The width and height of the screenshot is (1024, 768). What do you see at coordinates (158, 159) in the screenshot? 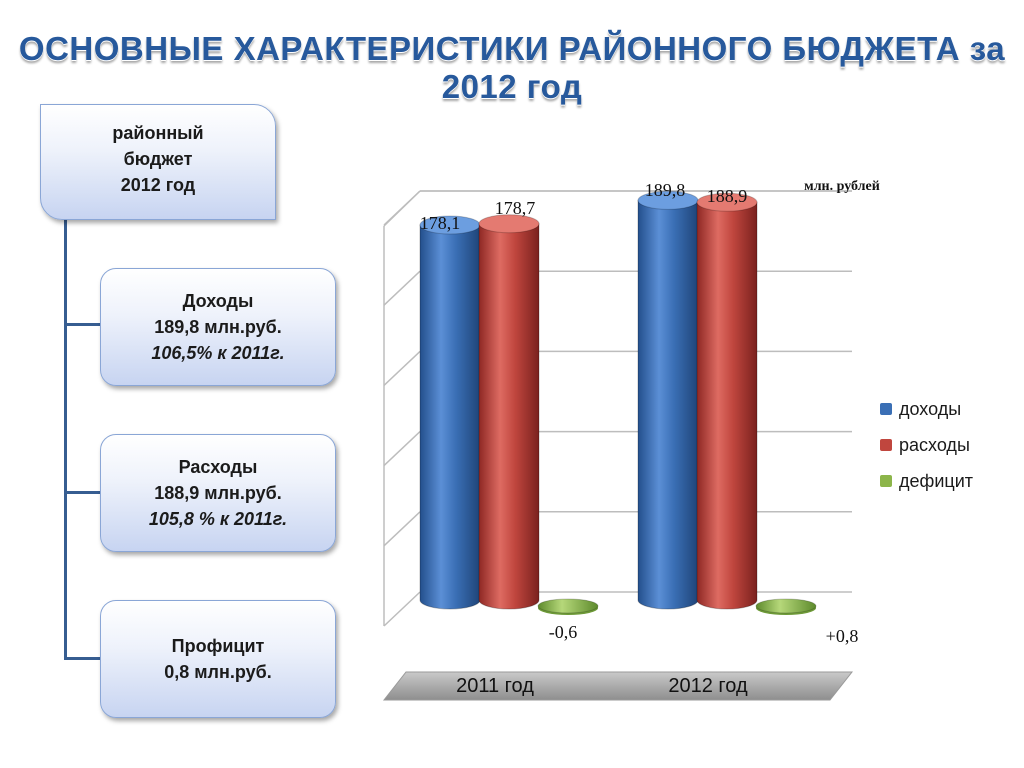
I see `district-budget-line2: бюджет` at bounding box center [158, 159].